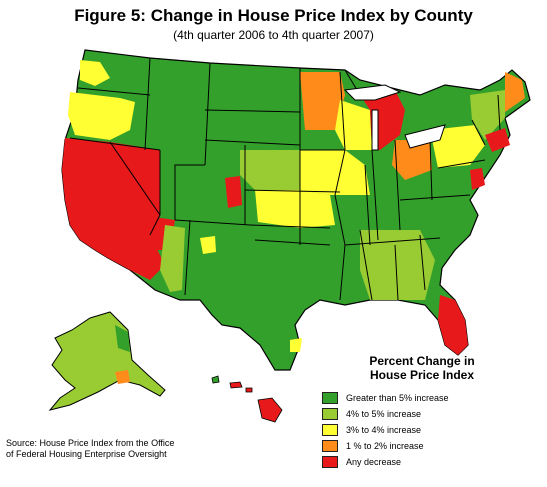 The width and height of the screenshot is (547, 487). Describe the element at coordinates (385, 446) in the screenshot. I see `legend-label: 1 % to 2% increase` at that location.